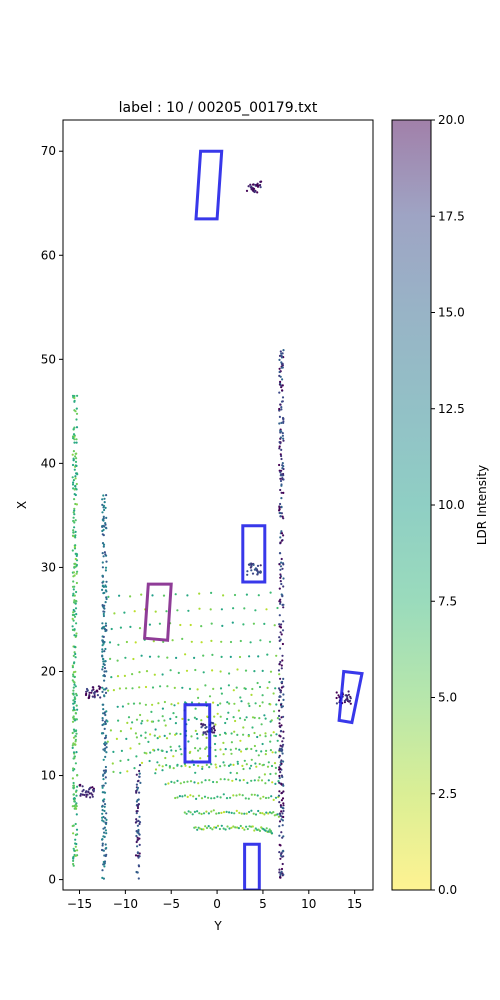 The height and width of the screenshot is (1000, 500). I want to click on y-tick-label: 20, so click(48, 671).